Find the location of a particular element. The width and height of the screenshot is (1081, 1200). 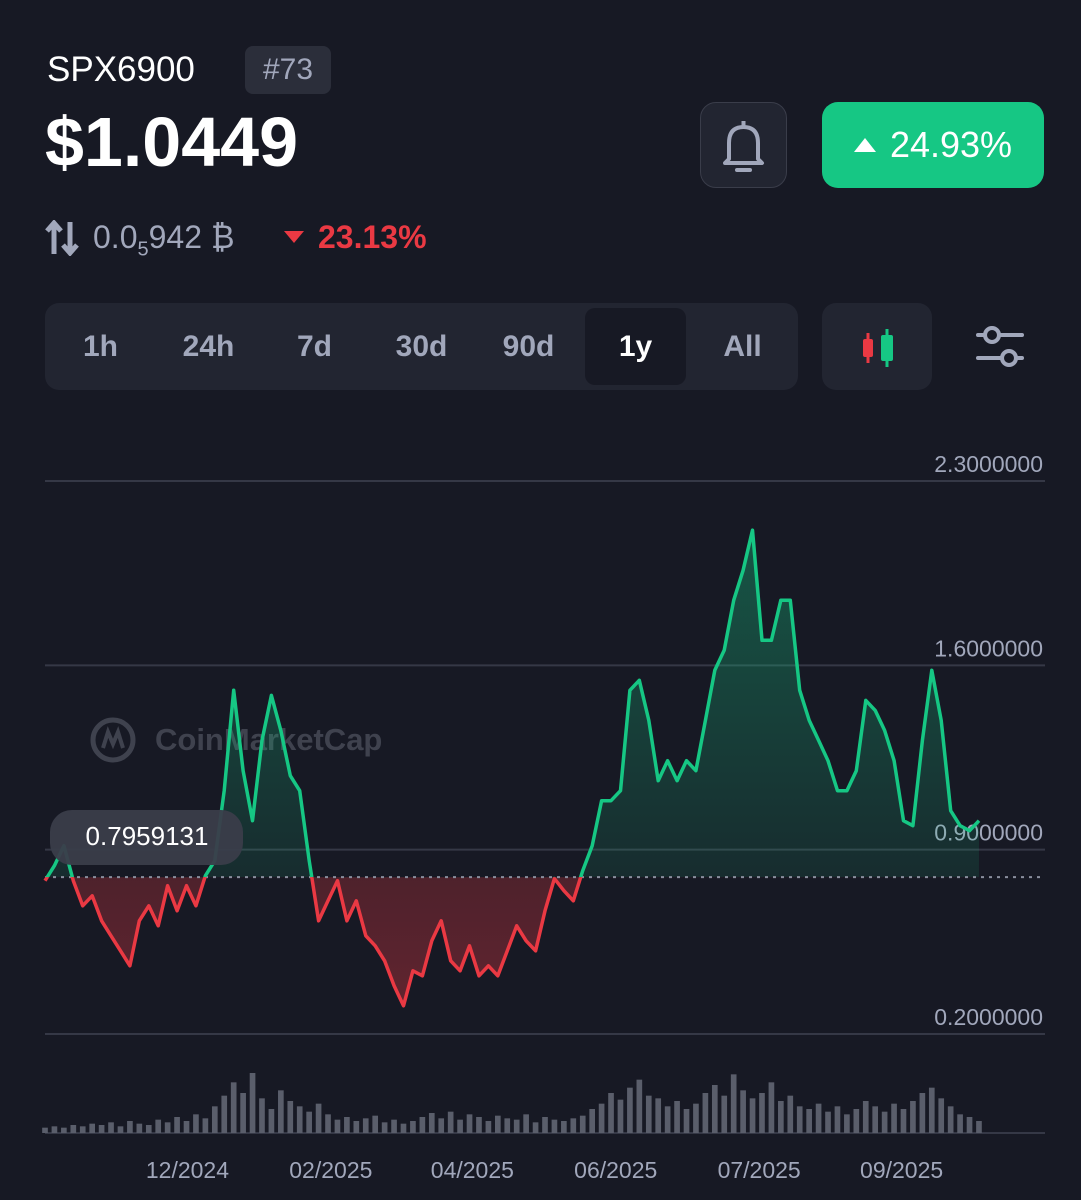

bell-icon is located at coordinates (743, 146).